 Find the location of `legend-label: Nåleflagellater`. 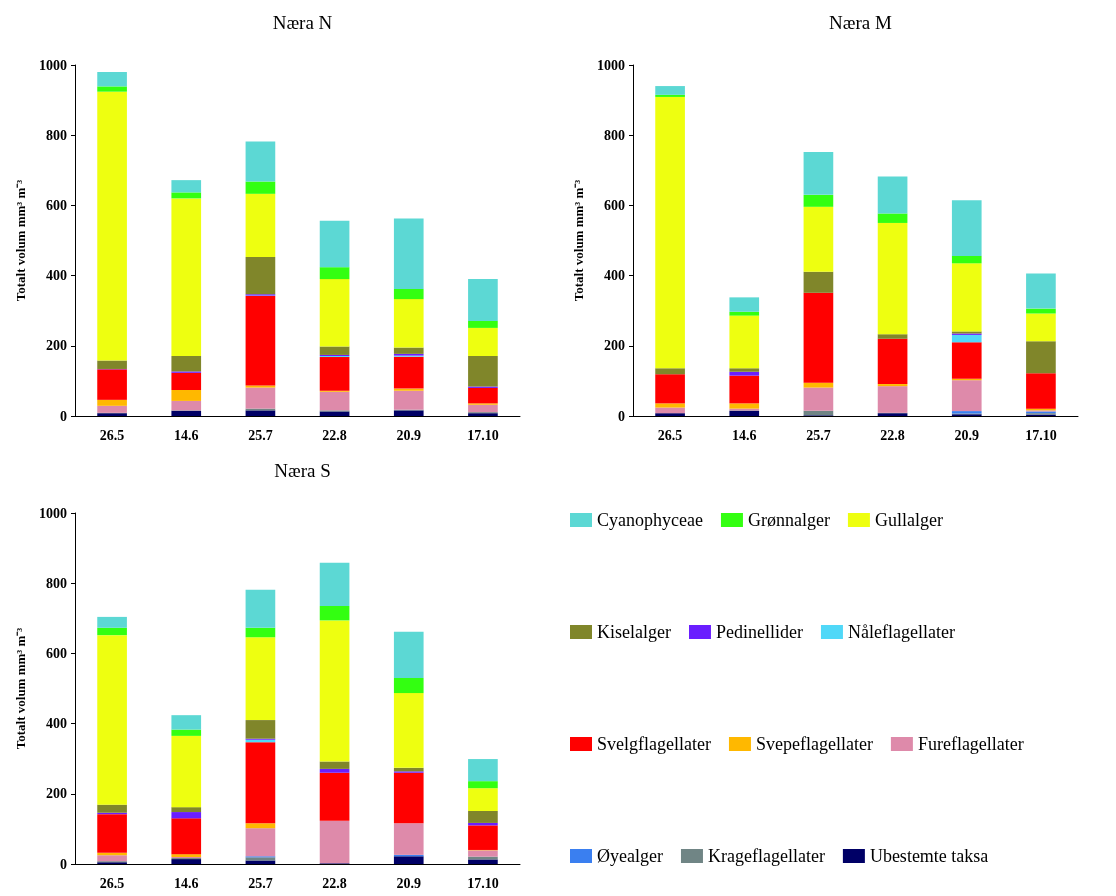

legend-label: Nåleflagellater is located at coordinates (901, 632).